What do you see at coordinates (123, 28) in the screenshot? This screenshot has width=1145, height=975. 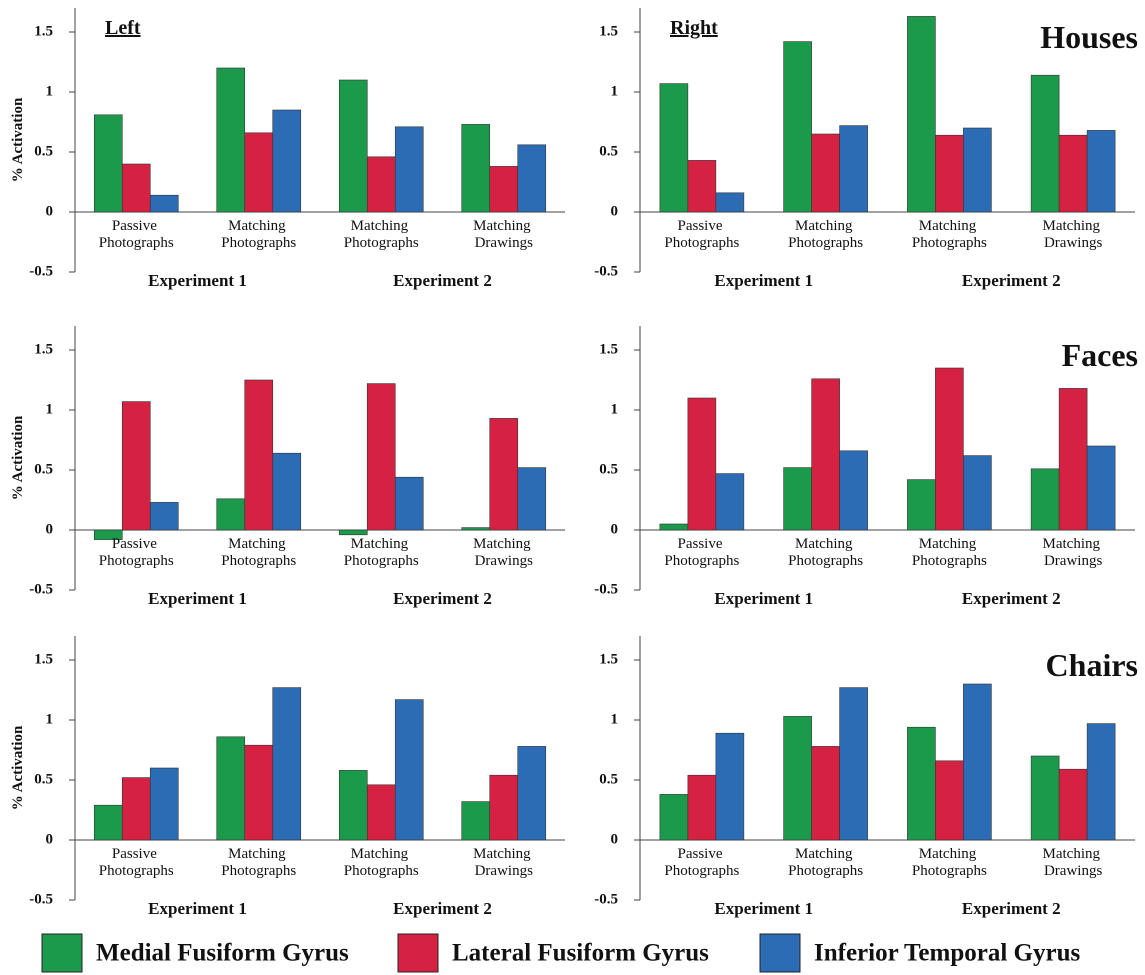 I see `panel-title: Left` at bounding box center [123, 28].